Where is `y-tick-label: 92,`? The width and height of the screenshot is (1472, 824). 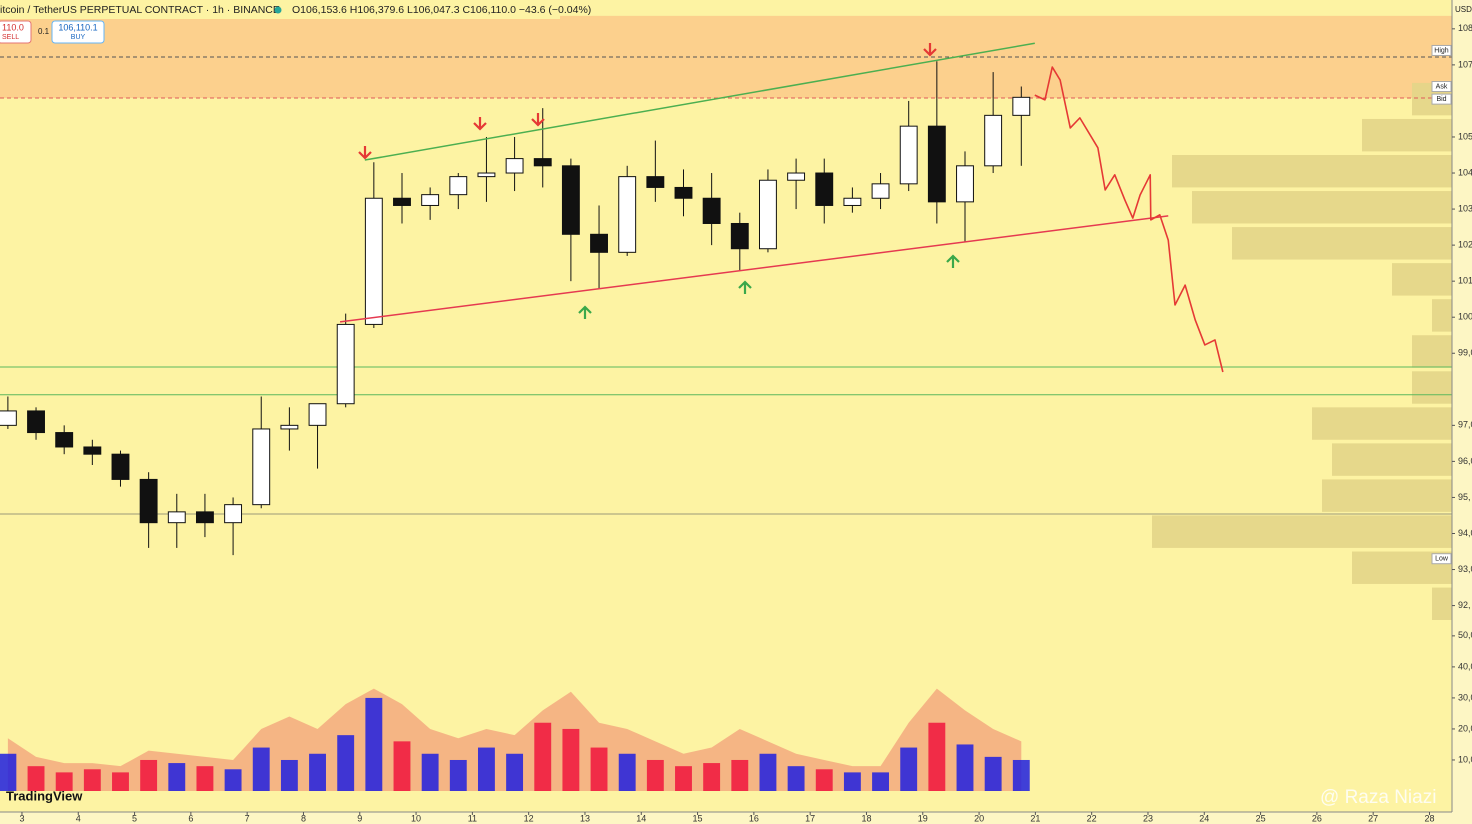
y-tick-label: 92, is located at coordinates (1464, 605).